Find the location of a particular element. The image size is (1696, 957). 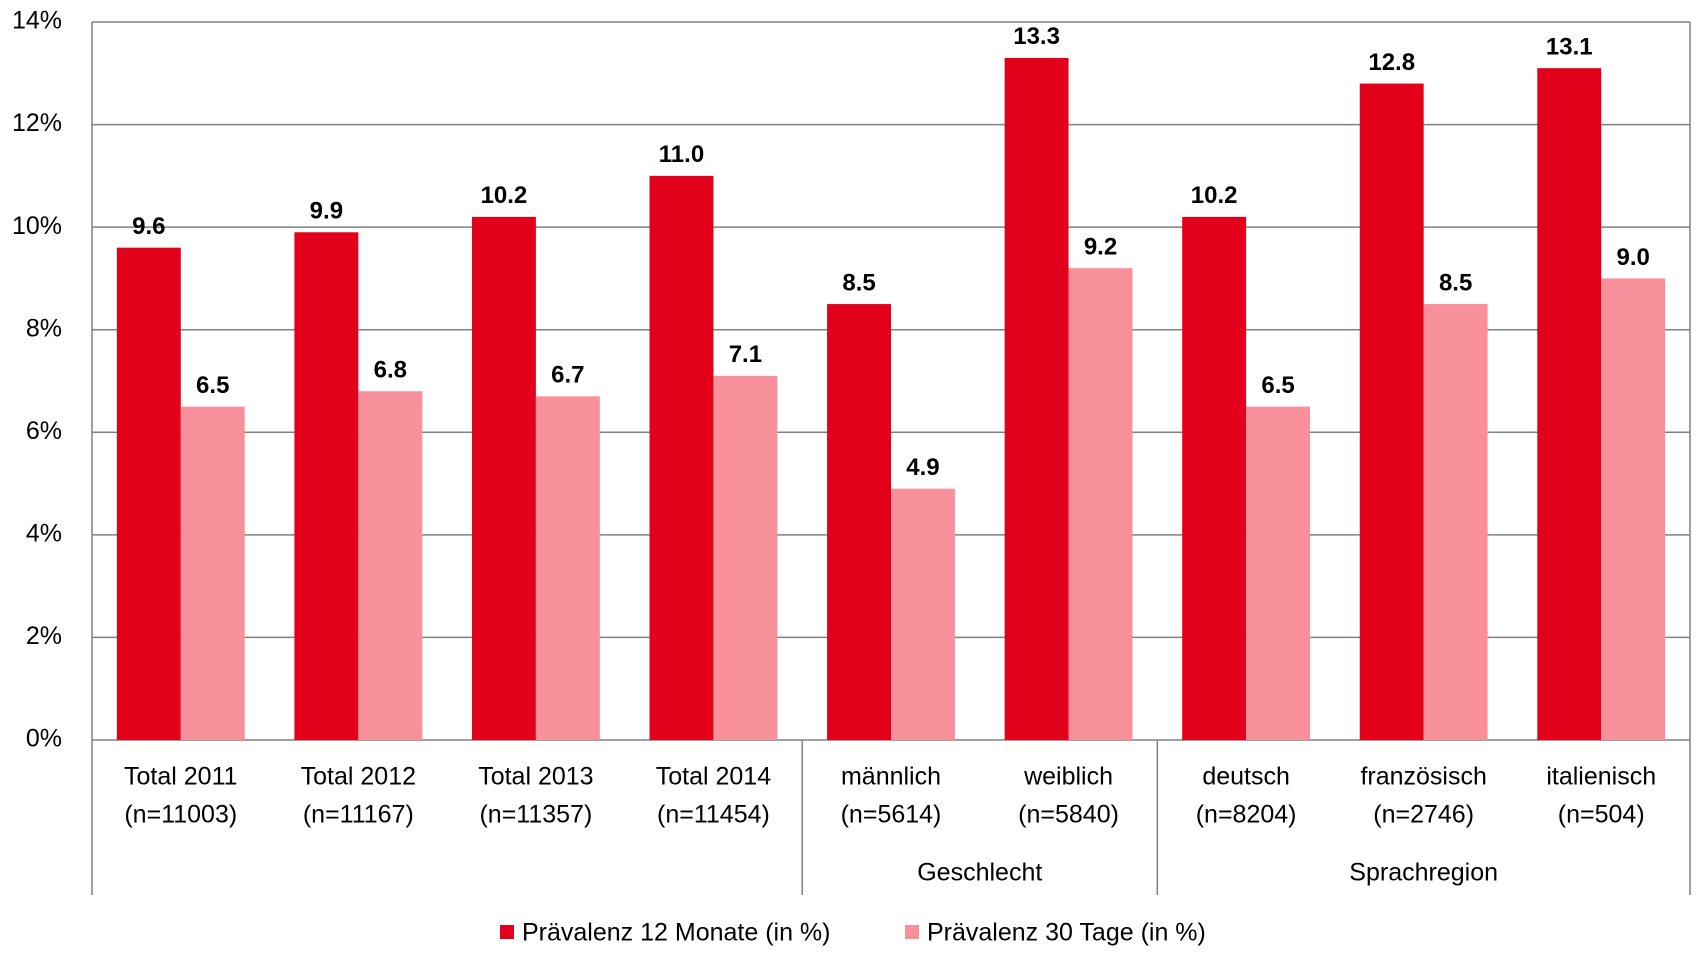

x-tick-label: (n=8204) is located at coordinates (1246, 815).